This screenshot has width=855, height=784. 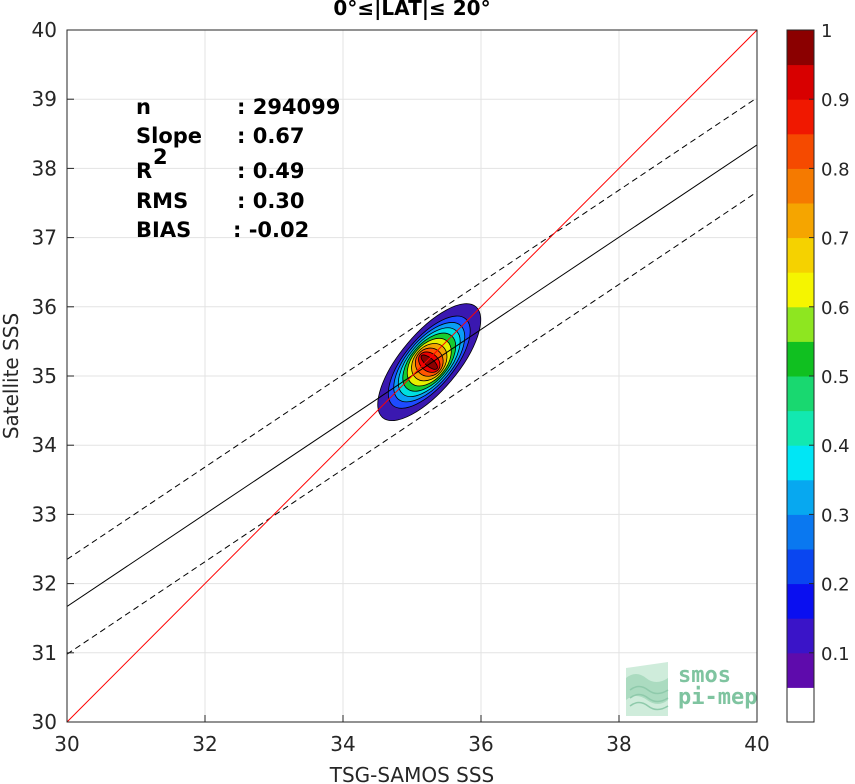 What do you see at coordinates (829, 343) in the screenshot?
I see `colorbar-ticks: 0.1 0.2 0.3 0.4 0.5 0.6 0.7 0.8 0.9 1` at bounding box center [829, 343].